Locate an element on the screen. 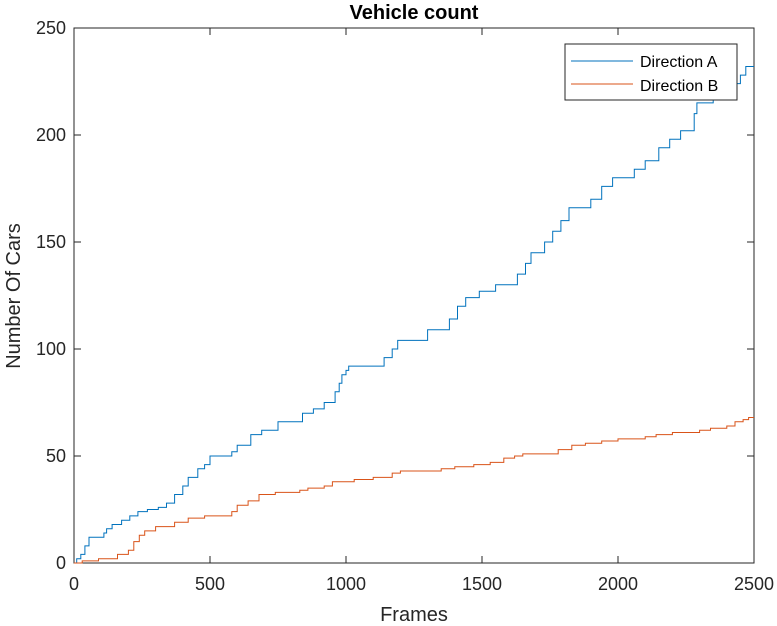  x-tick-label: 1000 is located at coordinates (346, 584).